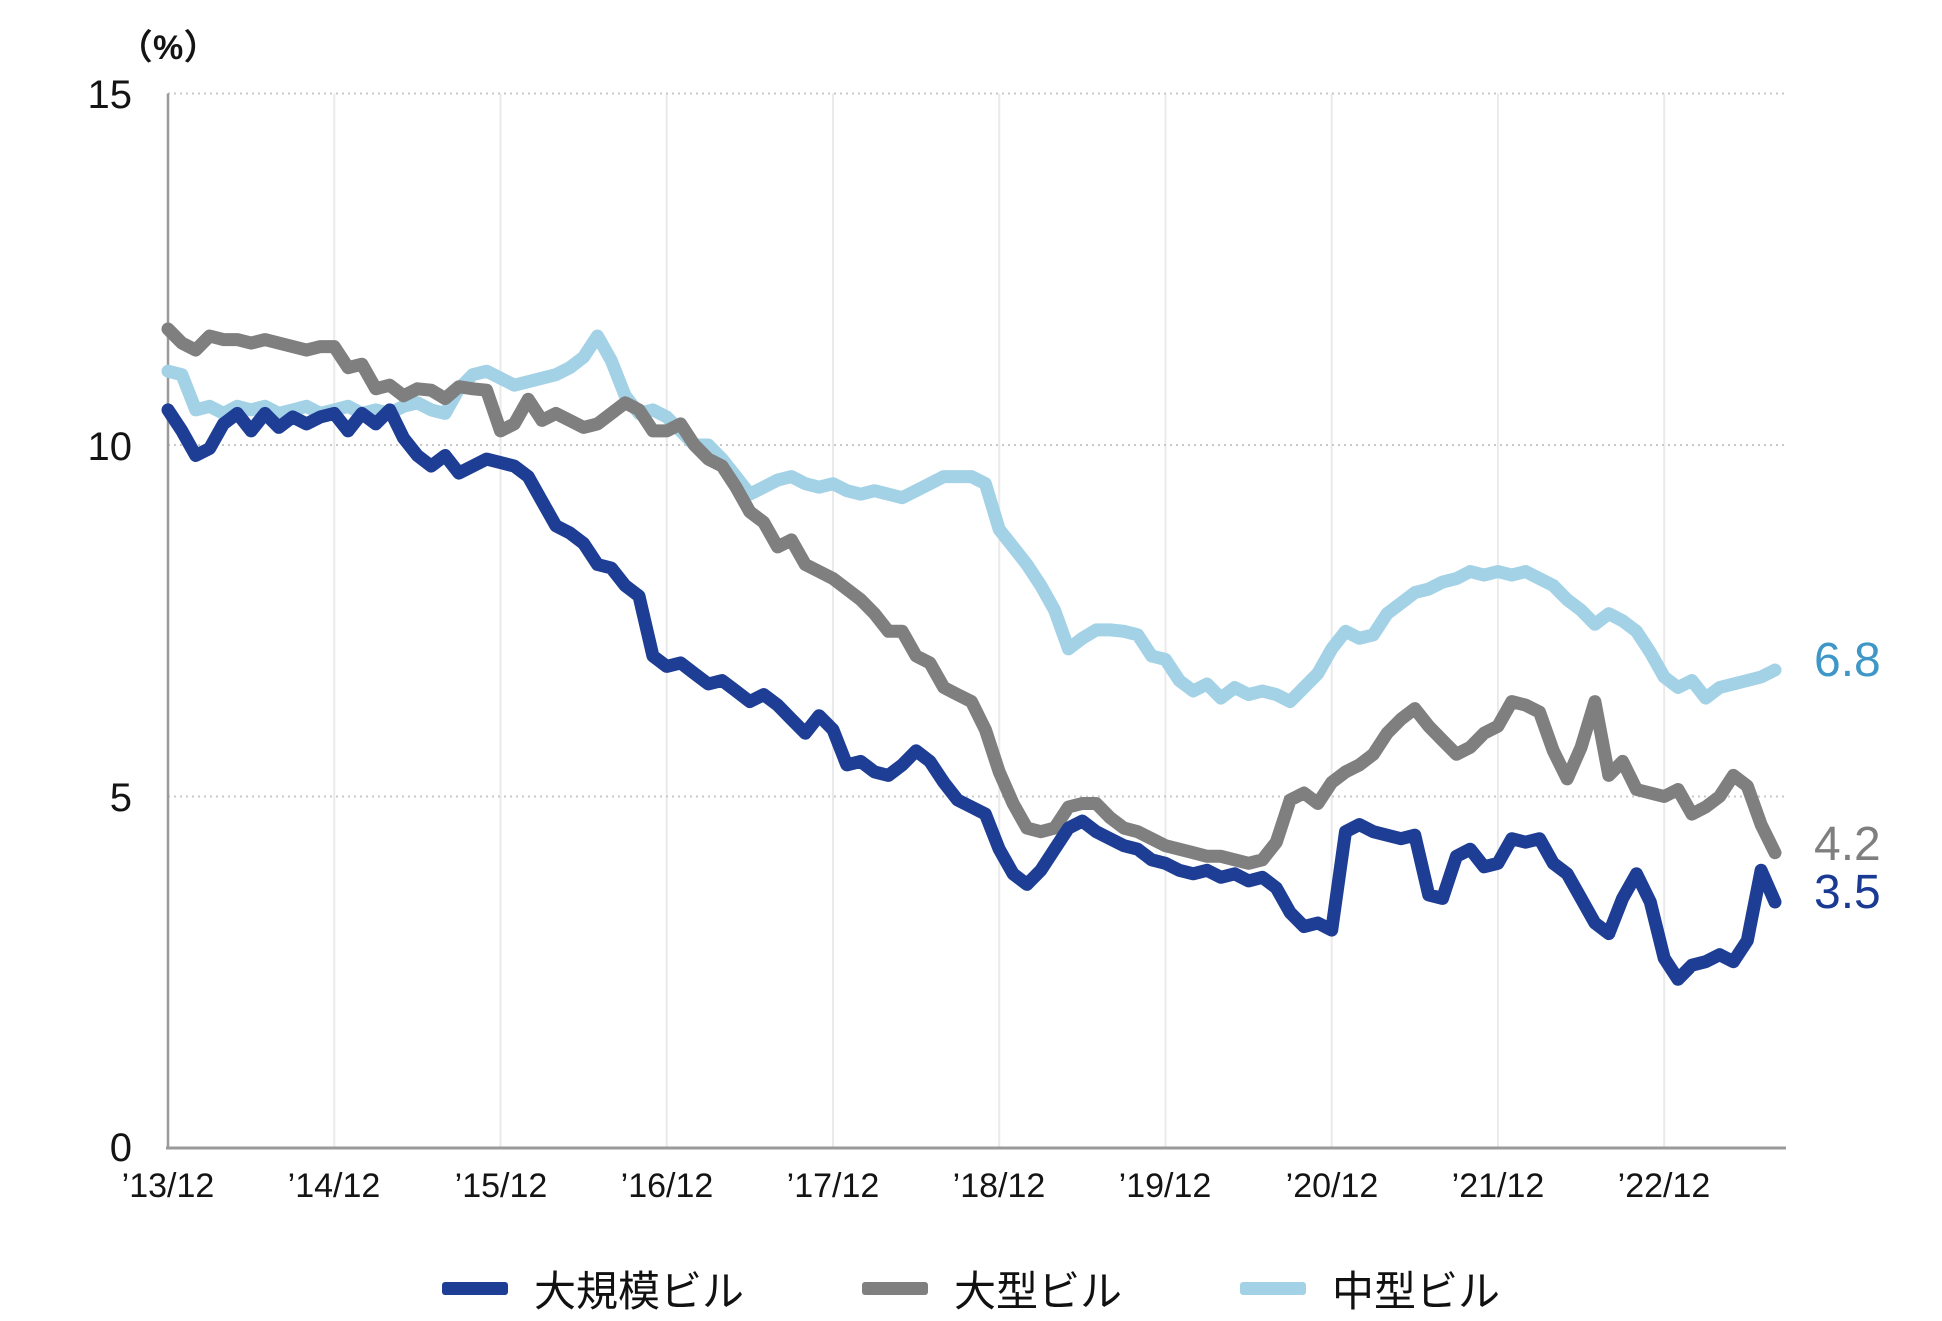  I want to click on legend-label-large-bldg: 大型ビル, so click(1037, 1291).